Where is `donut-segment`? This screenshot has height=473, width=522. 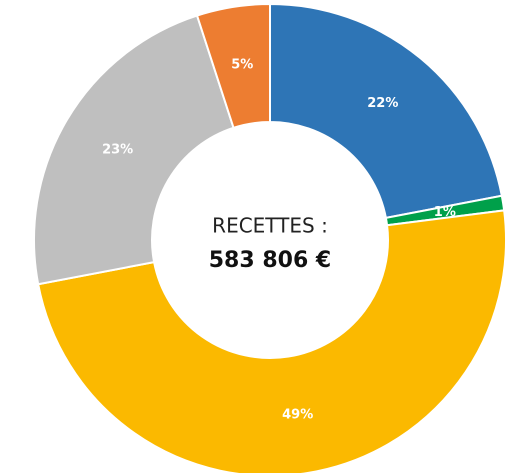
donut-segment is located at coordinates (233, 66).